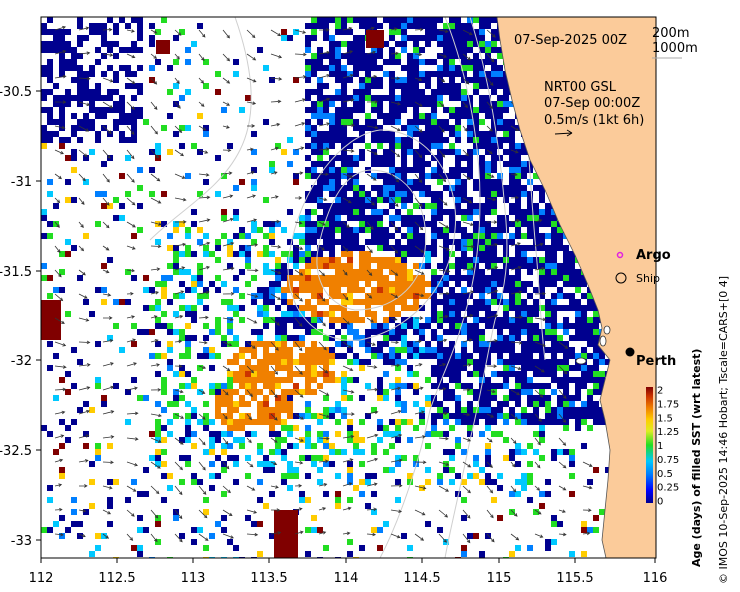  Describe the element at coordinates (41, 578) in the screenshot. I see `x-tick-label: 112` at that location.